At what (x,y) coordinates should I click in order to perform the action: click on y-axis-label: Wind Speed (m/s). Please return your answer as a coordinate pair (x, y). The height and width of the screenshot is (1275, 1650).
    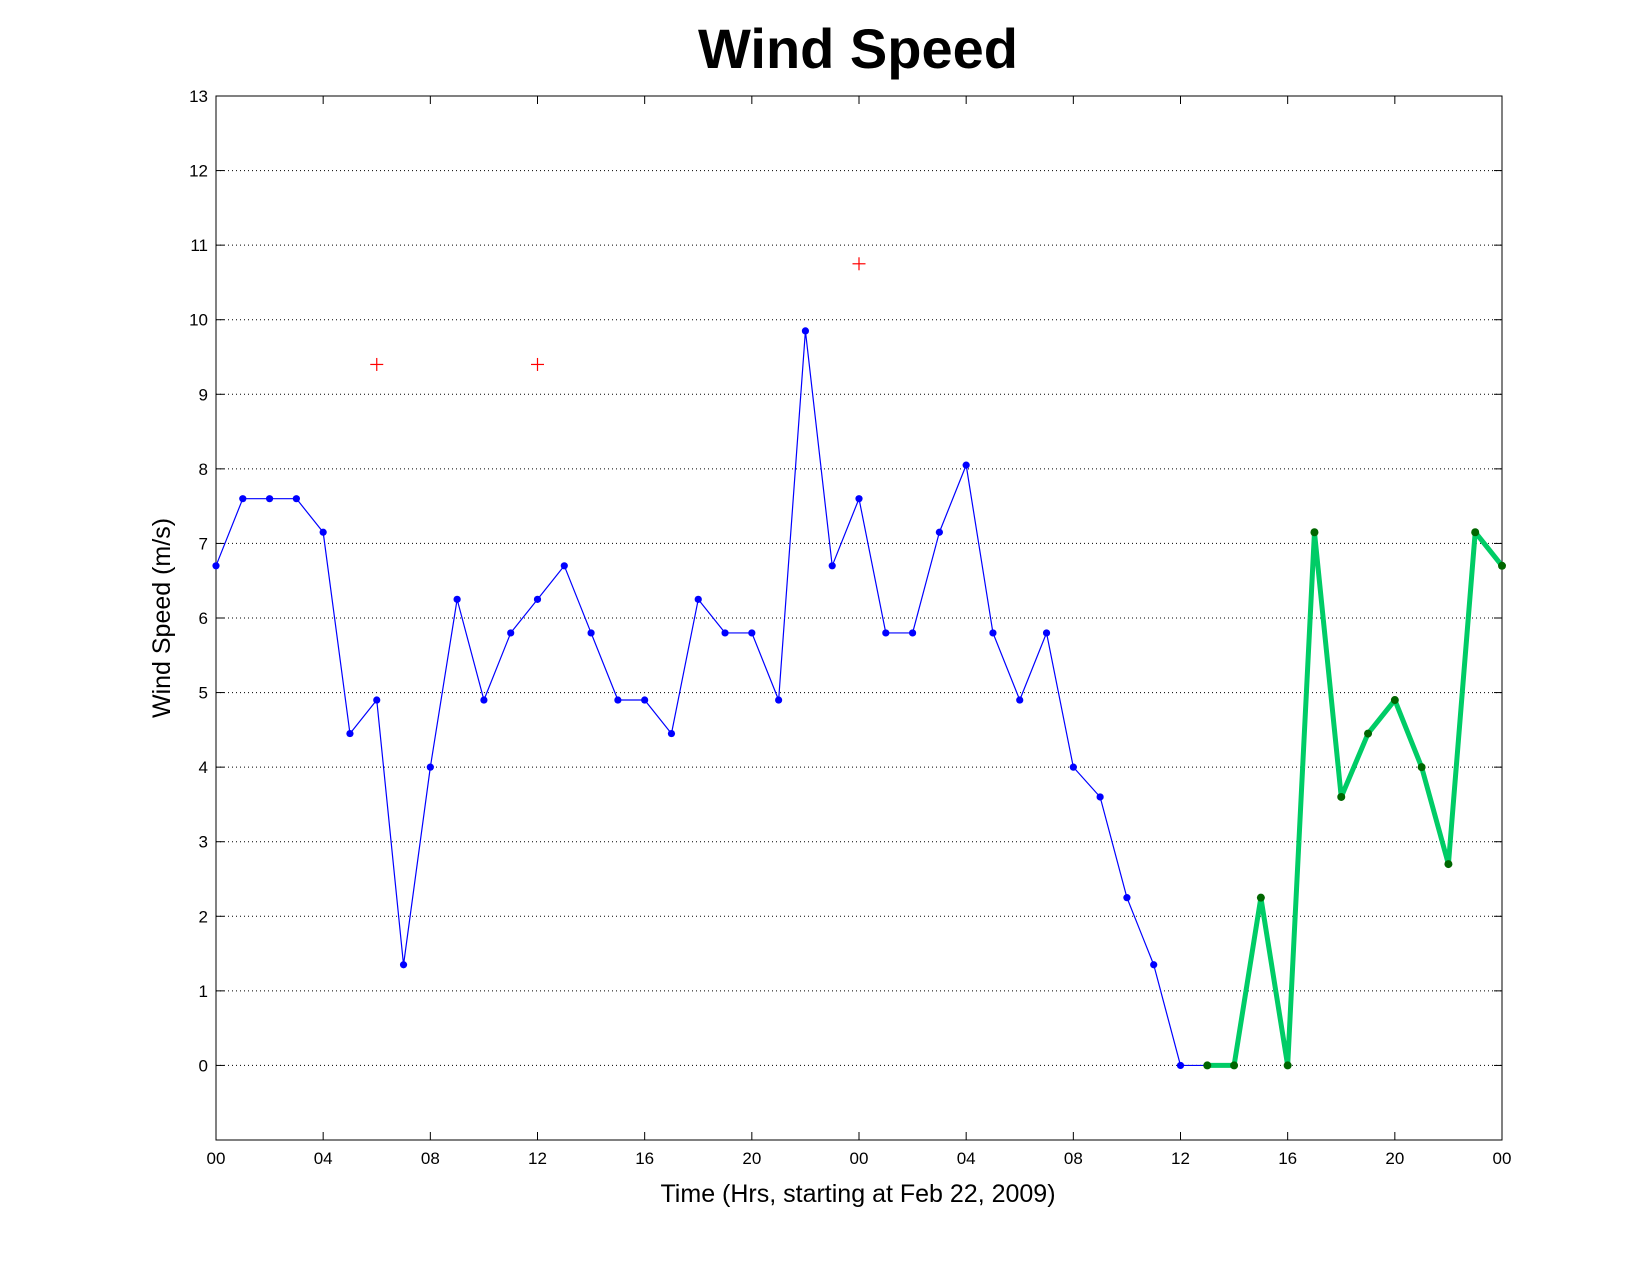
    Looking at the image, I should click on (162, 618).